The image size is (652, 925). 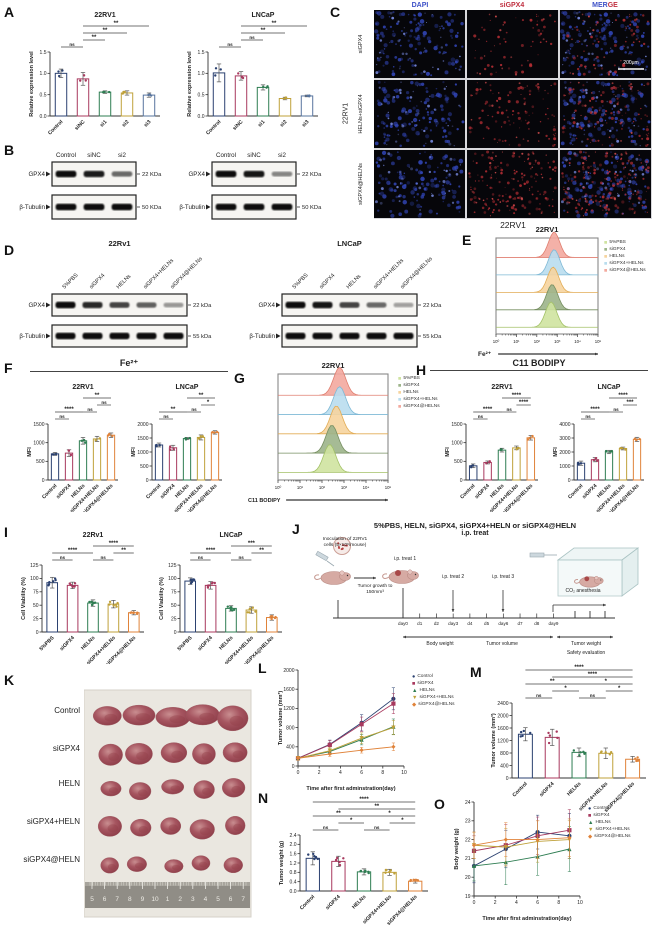 What do you see at coordinates (37, 633) in the screenshot?
I see `svg-text: 0` at bounding box center [37, 633].